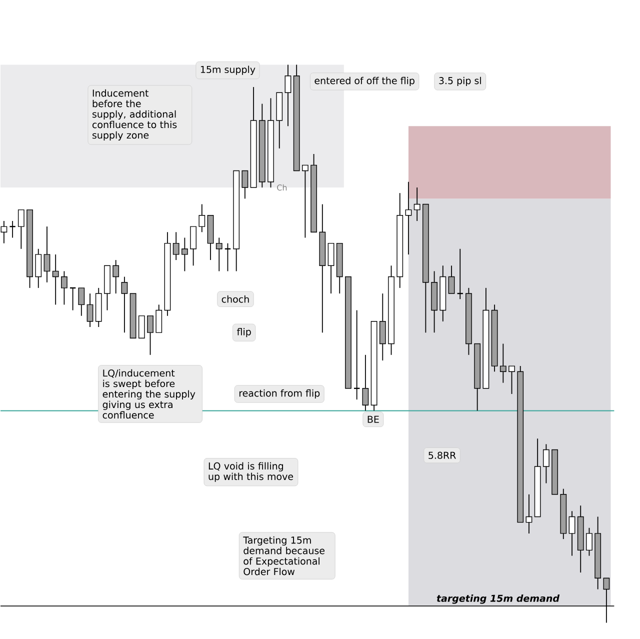  I want to click on annotation: entered of off the flip, so click(364, 81).